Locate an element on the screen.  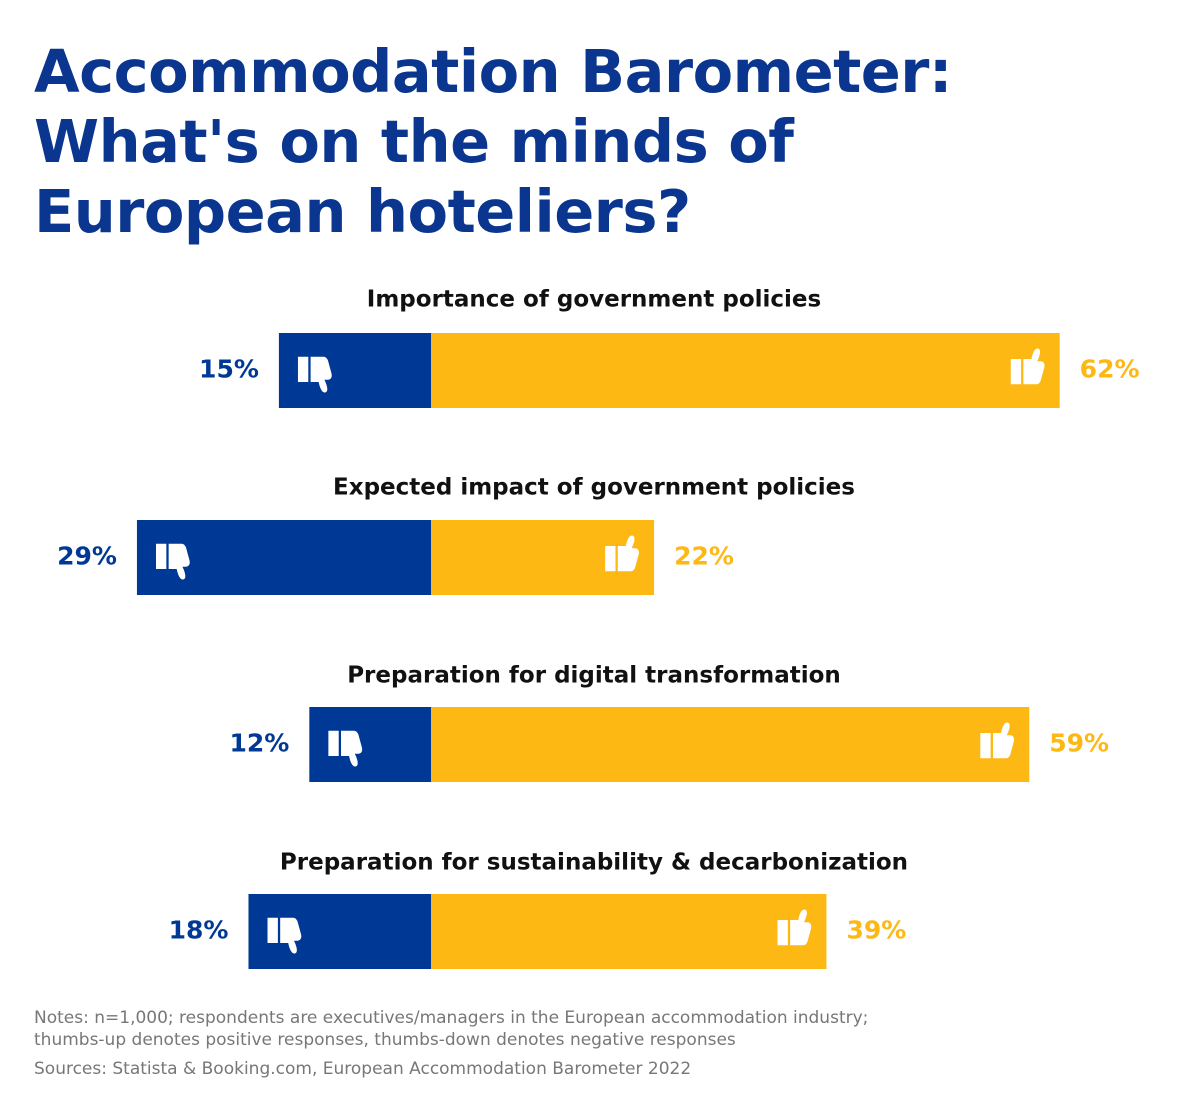
negative-value-label: 15% is located at coordinates (229, 369).